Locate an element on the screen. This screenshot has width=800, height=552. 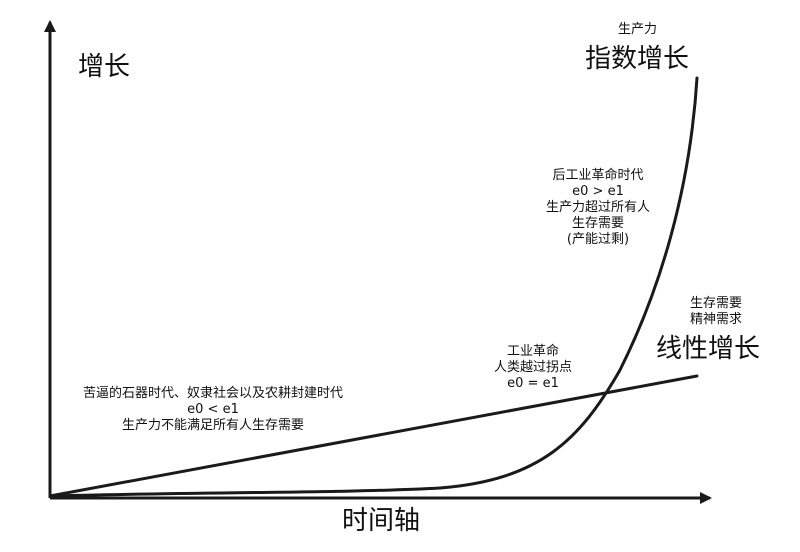
linear-growth-notes: 生存需要 精神需求 is located at coordinates (716, 312).